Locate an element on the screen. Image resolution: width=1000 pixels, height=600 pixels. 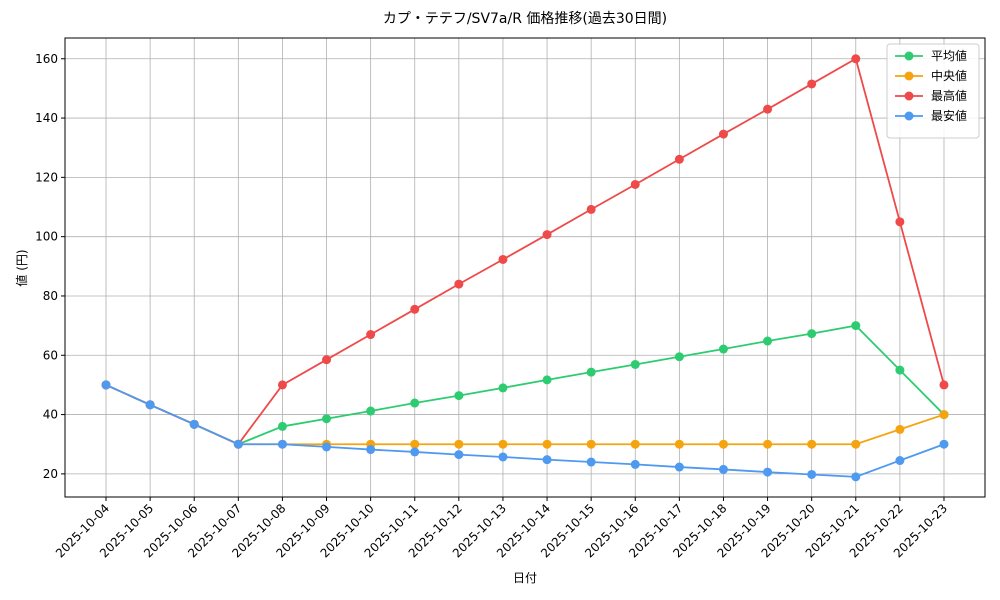
y-tick-label: 80 is located at coordinates (50, 296).